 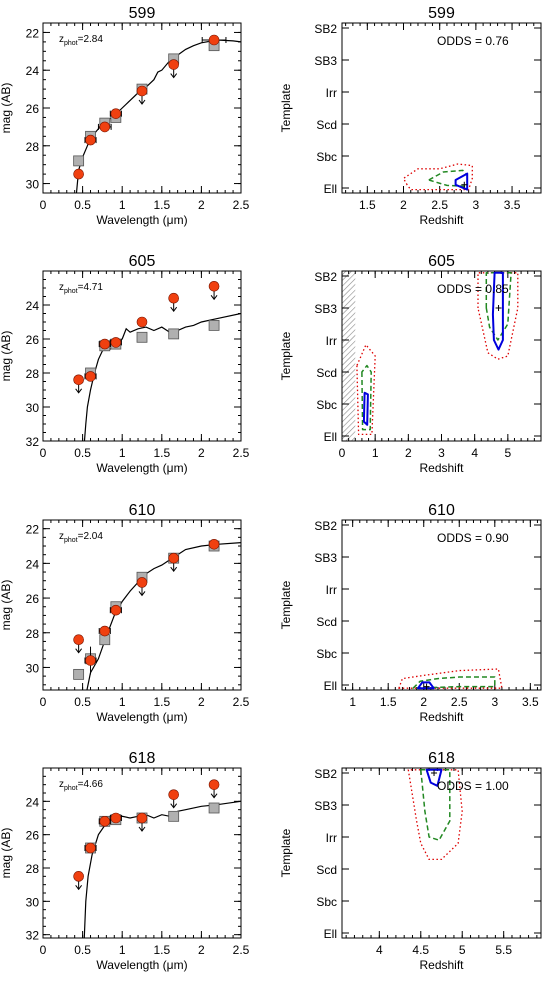 I want to click on y-tick-label: 30, so click(x=33, y=668).